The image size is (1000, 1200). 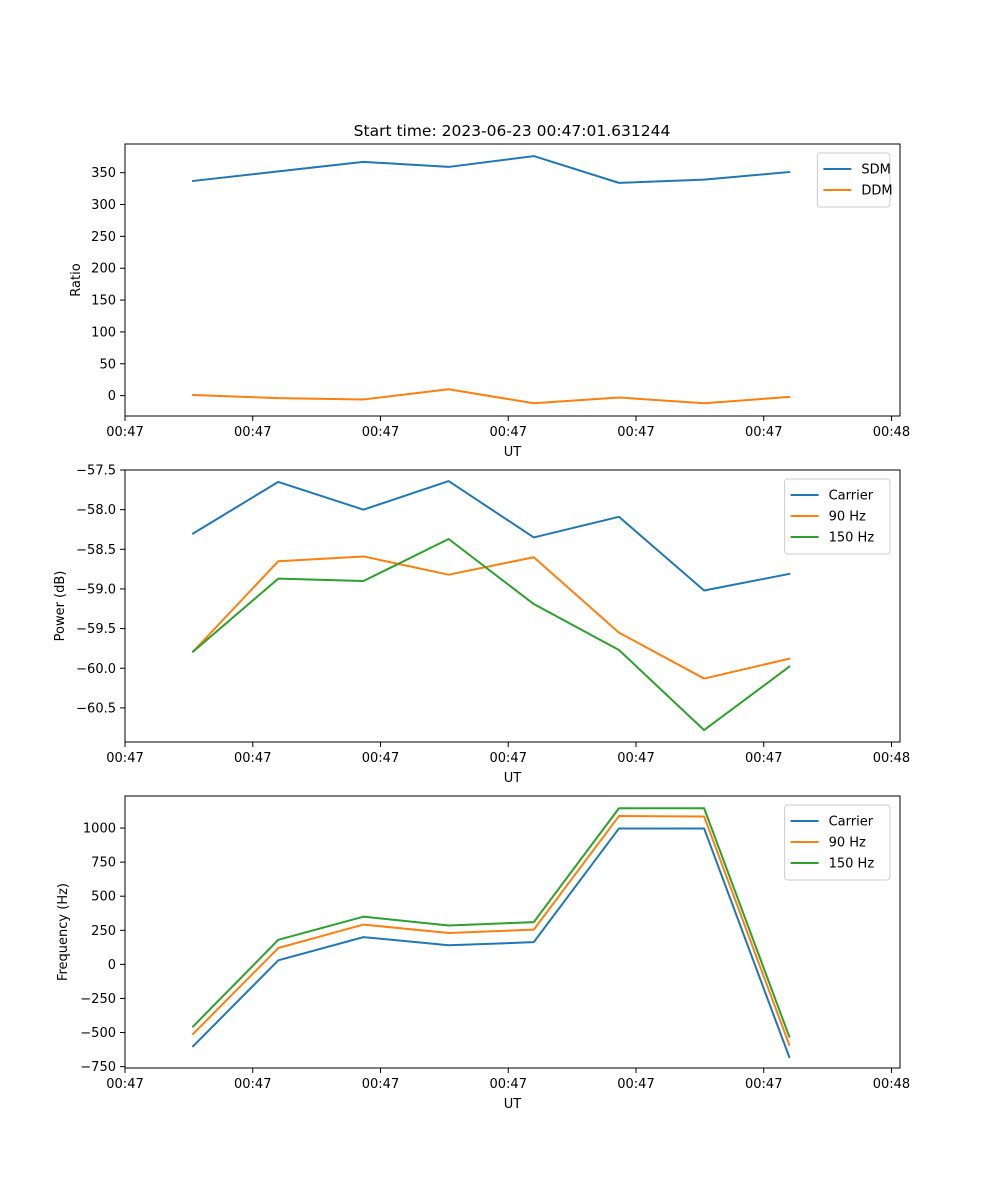 I want to click on y-tick-label: −60.0, so click(x=96, y=669).